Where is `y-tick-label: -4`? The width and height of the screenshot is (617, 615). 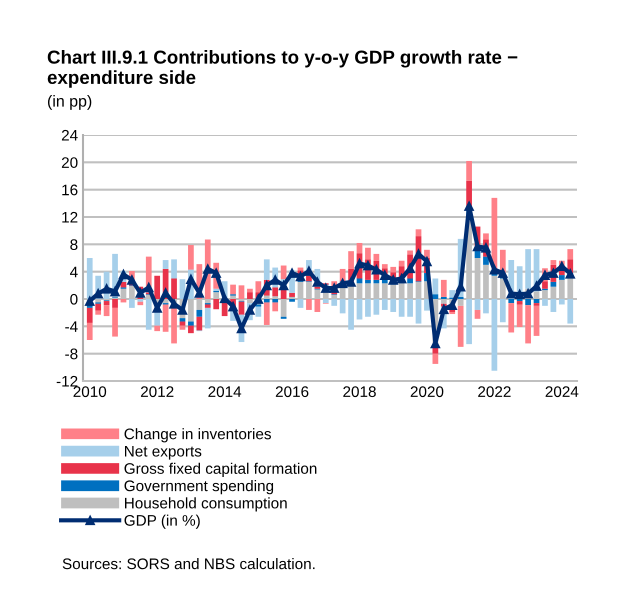 y-tick-label: -4 is located at coordinates (71, 326).